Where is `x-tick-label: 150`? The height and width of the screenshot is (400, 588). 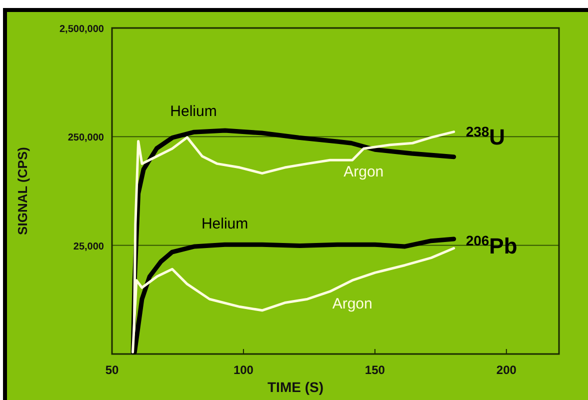
x-tick-label: 150 is located at coordinates (375, 370).